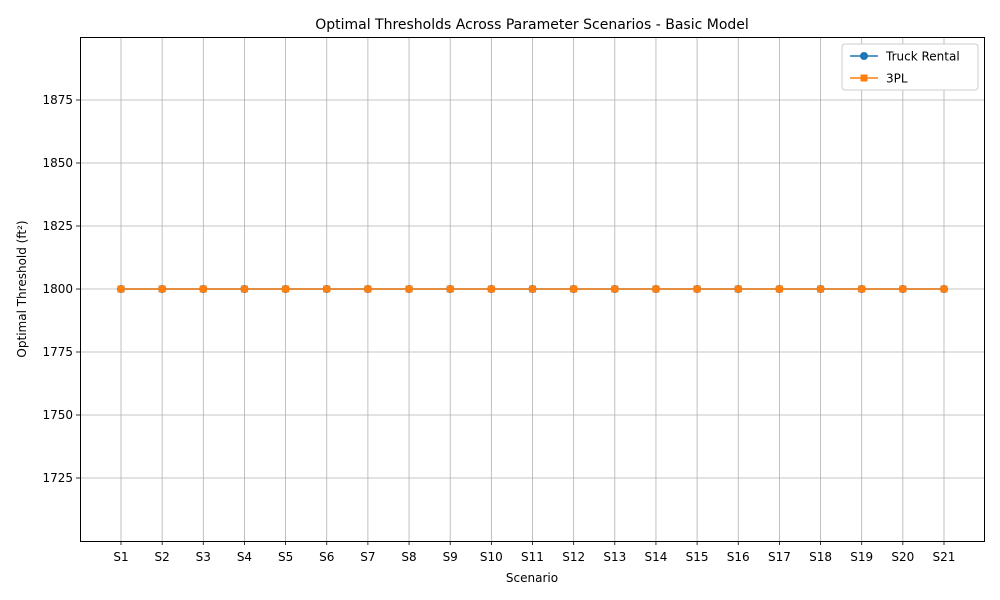 The width and height of the screenshot is (1000, 600). Describe the element at coordinates (614, 557) in the screenshot. I see `x-tick-label: S13` at that location.